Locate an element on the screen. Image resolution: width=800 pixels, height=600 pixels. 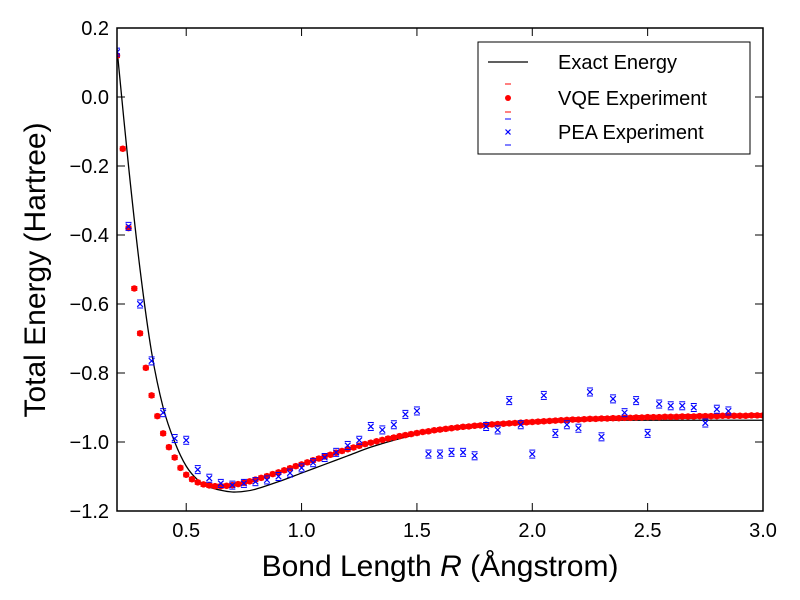
legend-label: Exact Energy is located at coordinates (617, 63).